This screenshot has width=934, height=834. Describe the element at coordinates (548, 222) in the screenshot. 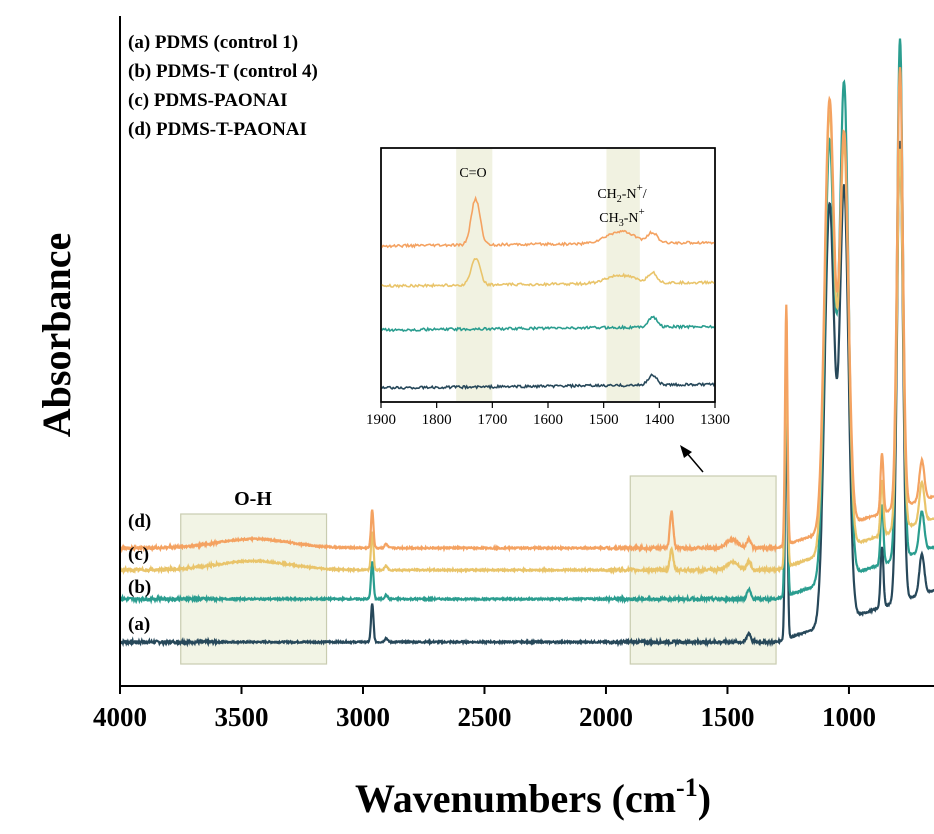

I see `inset-series-line-d` at that location.